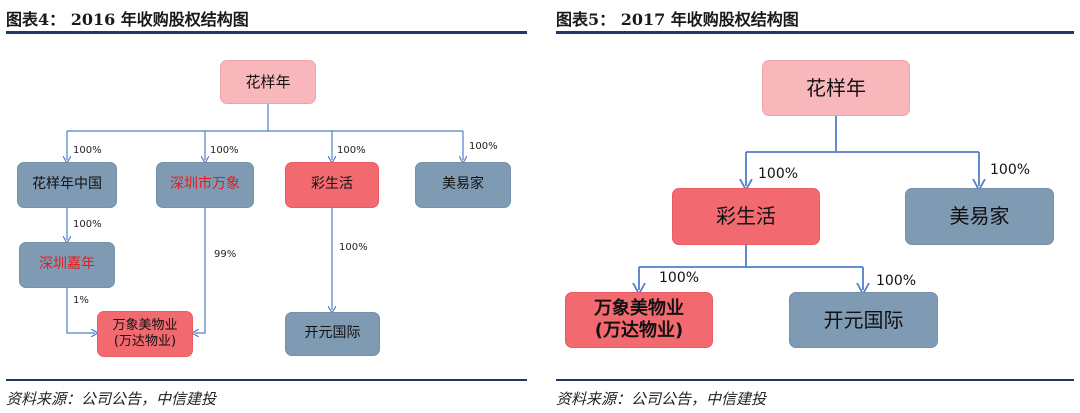 This screenshot has width=1080, height=413. What do you see at coordinates (111, 399) in the screenshot?
I see `left-source-note: 资料来源：公司公告，中信建投` at bounding box center [111, 399].